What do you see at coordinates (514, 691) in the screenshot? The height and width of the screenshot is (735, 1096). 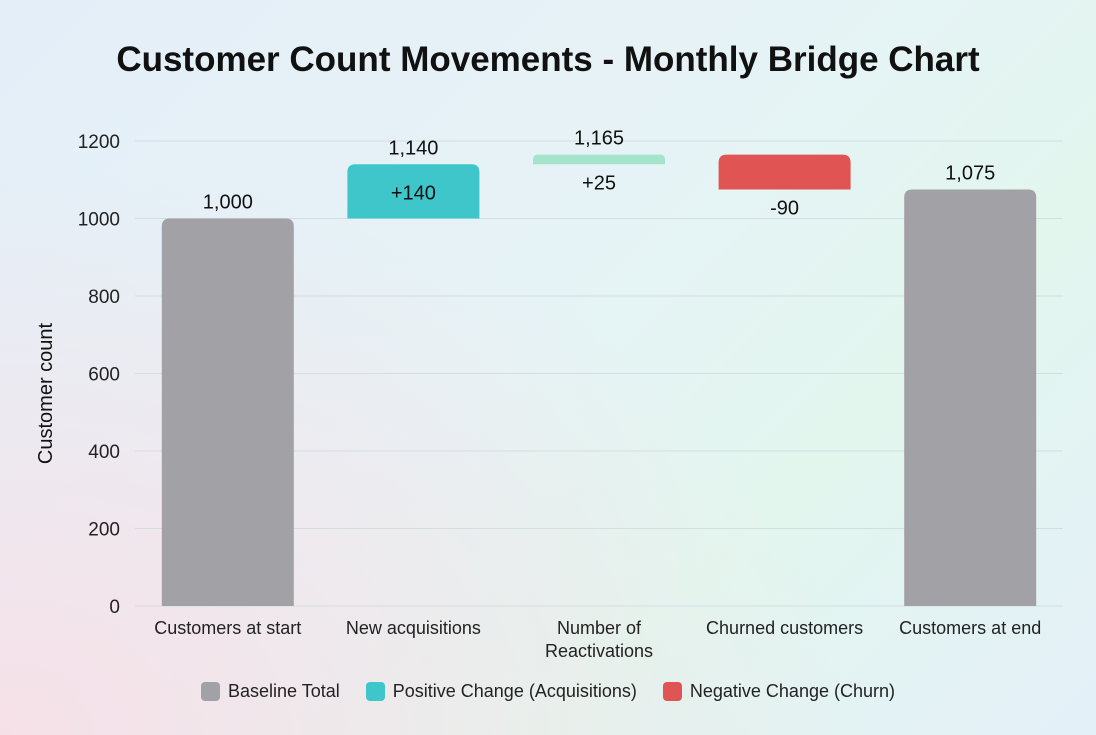 I see `legend-label: Positive Change (Acquisitions)` at bounding box center [514, 691].